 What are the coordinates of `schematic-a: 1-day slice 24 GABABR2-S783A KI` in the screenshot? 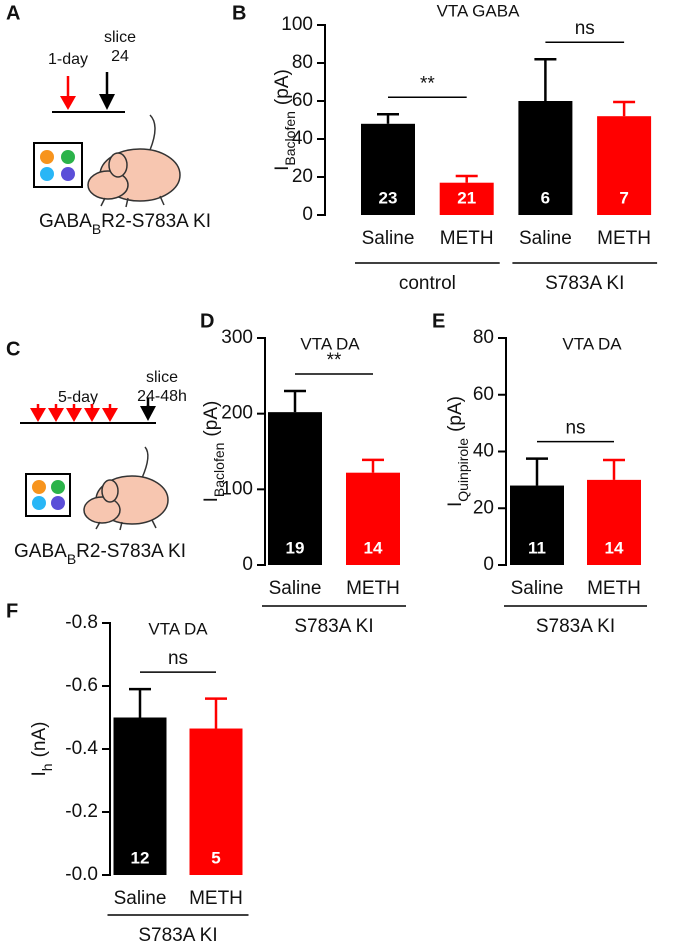 It's located at (122, 133).